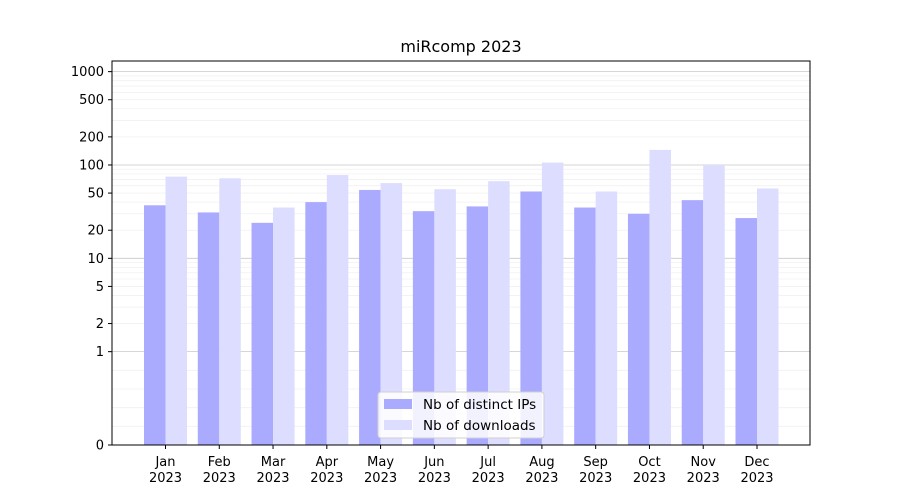 This screenshot has width=900, height=500. Describe the element at coordinates (272, 470) in the screenshot. I see `x-tick-label: Mar 2023` at that location.